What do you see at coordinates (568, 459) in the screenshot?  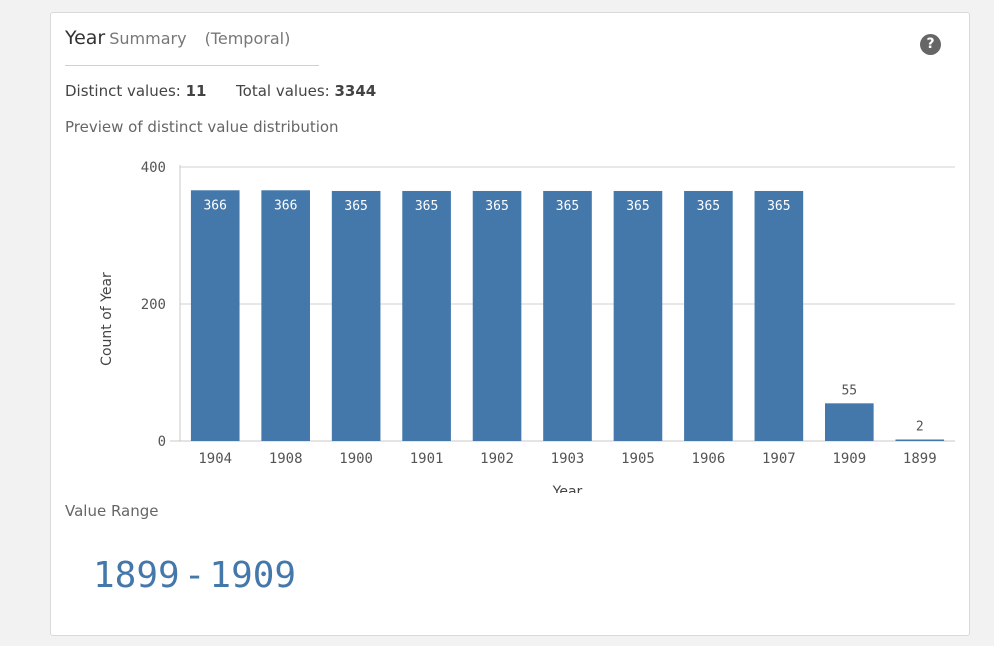 I see `x-tick-label: 1903` at bounding box center [568, 459].